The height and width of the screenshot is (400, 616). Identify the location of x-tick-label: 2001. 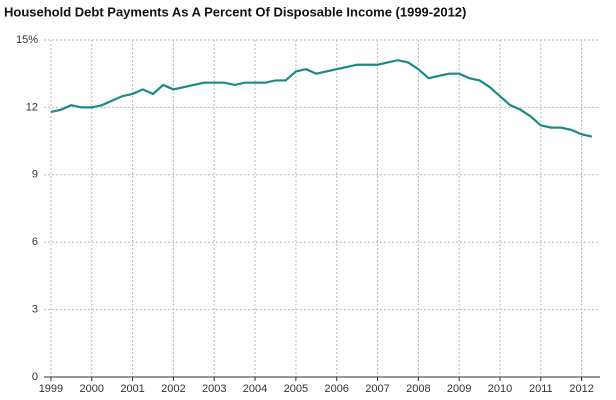
(132, 389).